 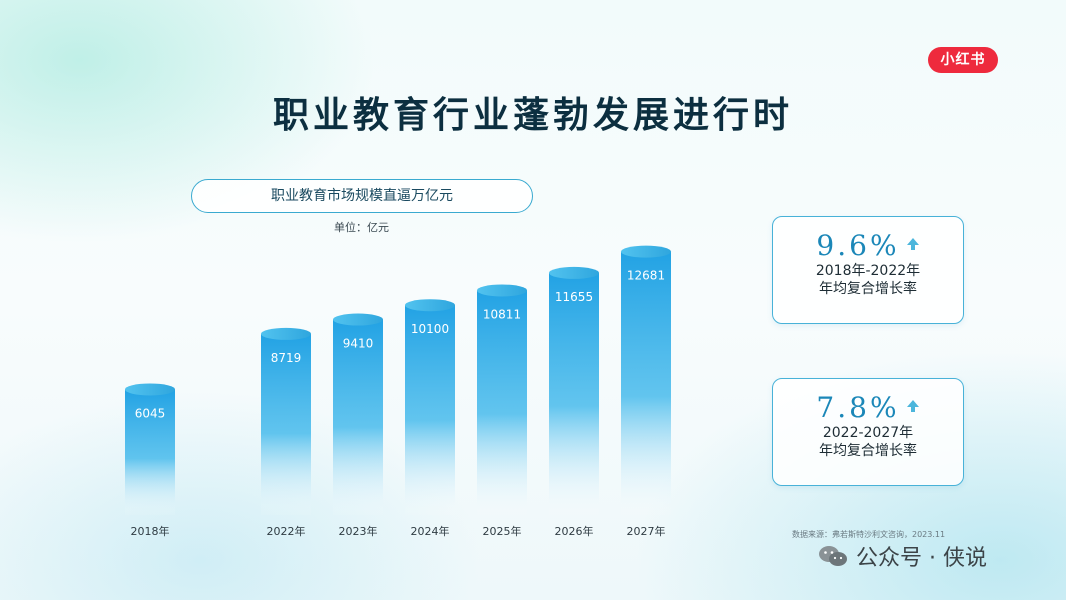 I want to click on bar-value-label: 6045, so click(x=150, y=413).